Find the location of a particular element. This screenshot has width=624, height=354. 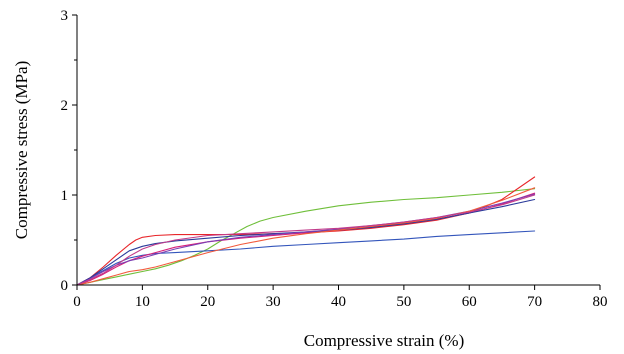

x-tick-label: 40 is located at coordinates (338, 302).